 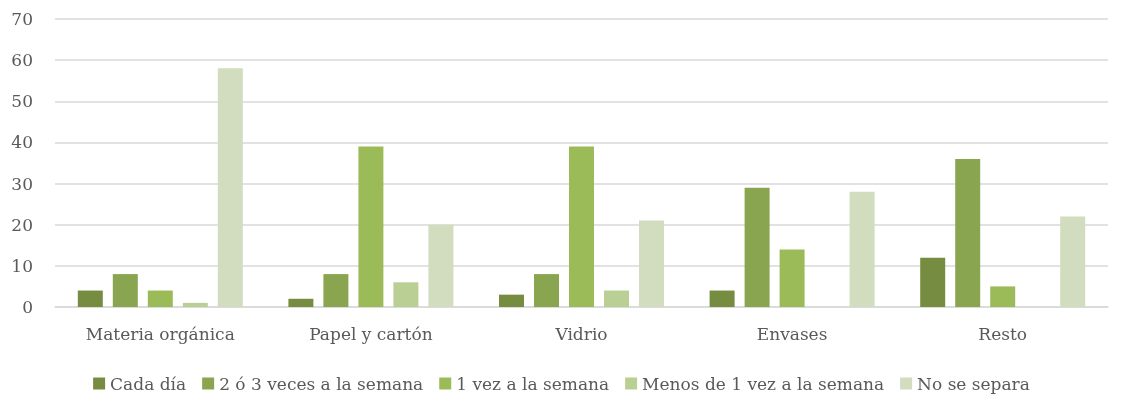 What do you see at coordinates (371, 333) in the screenshot?
I see `x-tick-label: Papel y cartón` at bounding box center [371, 333].